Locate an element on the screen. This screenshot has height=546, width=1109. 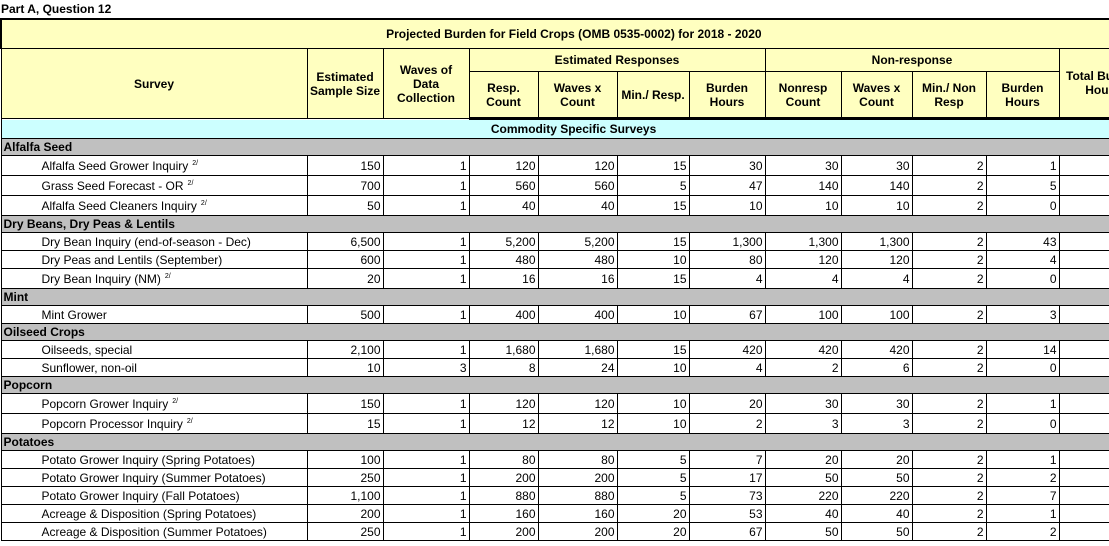
cell: 12 is located at coordinates (577, 423).